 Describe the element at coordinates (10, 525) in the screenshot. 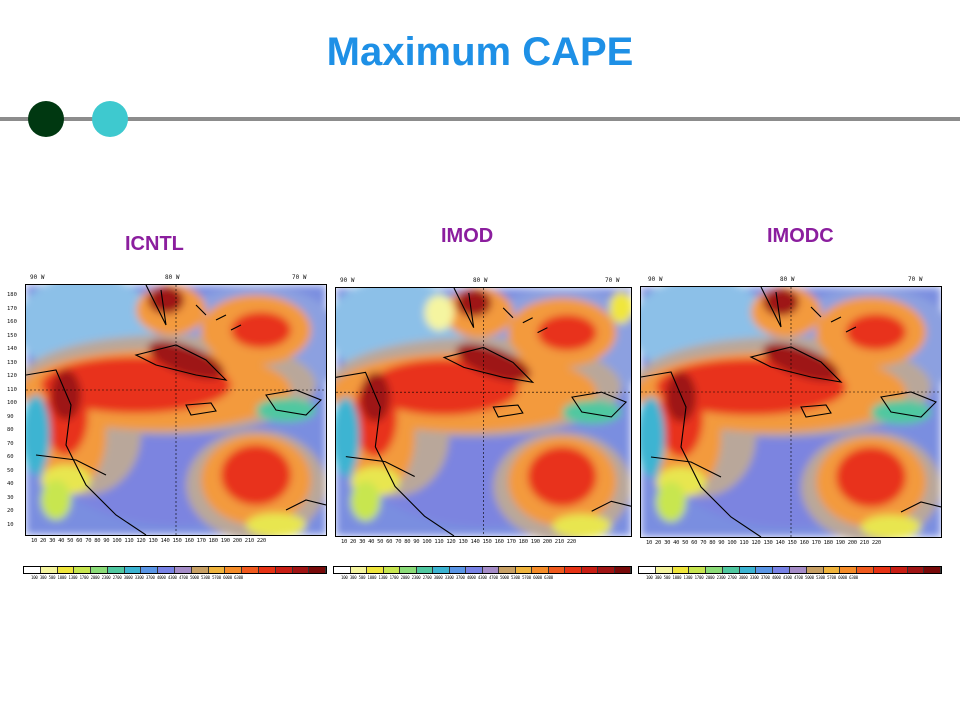

I see `y-tick-label: 10` at that location.